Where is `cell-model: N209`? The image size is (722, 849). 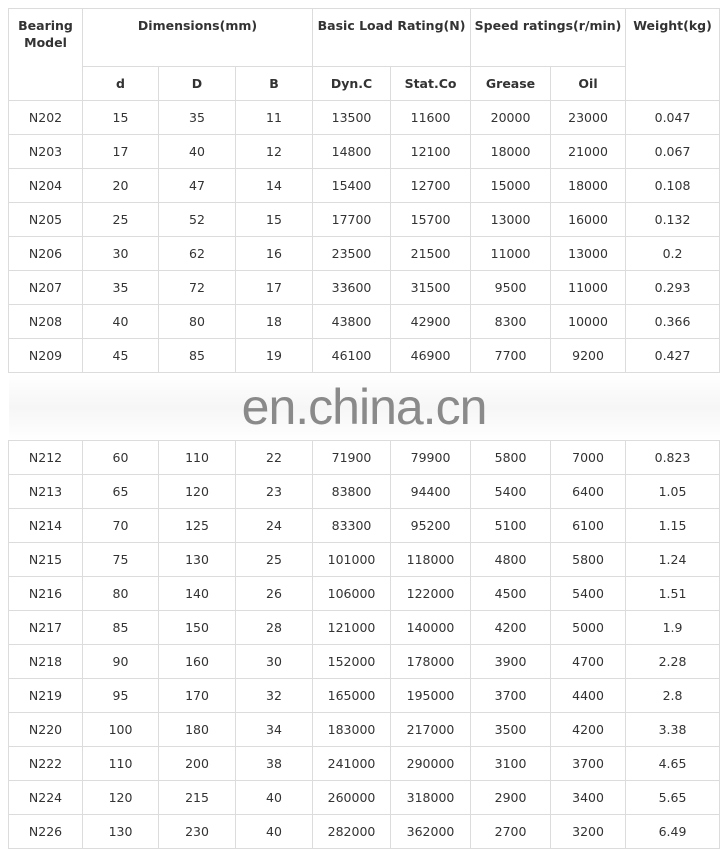 cell-model: N209 is located at coordinates (45, 355).